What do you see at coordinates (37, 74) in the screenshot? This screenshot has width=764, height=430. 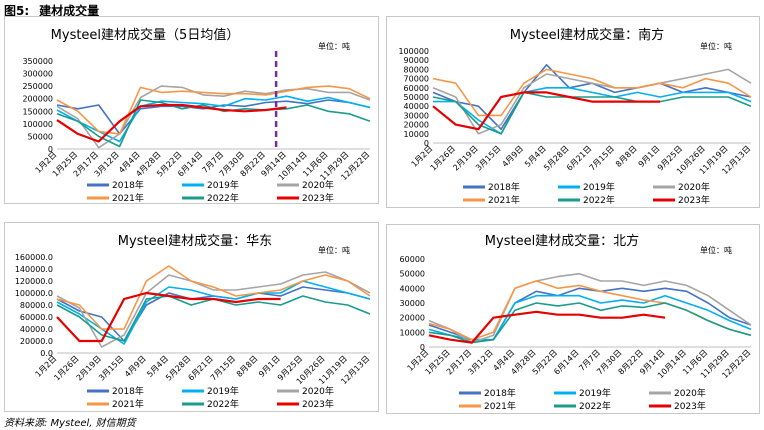 I see `y-tick-label: 300000` at bounding box center [37, 74].